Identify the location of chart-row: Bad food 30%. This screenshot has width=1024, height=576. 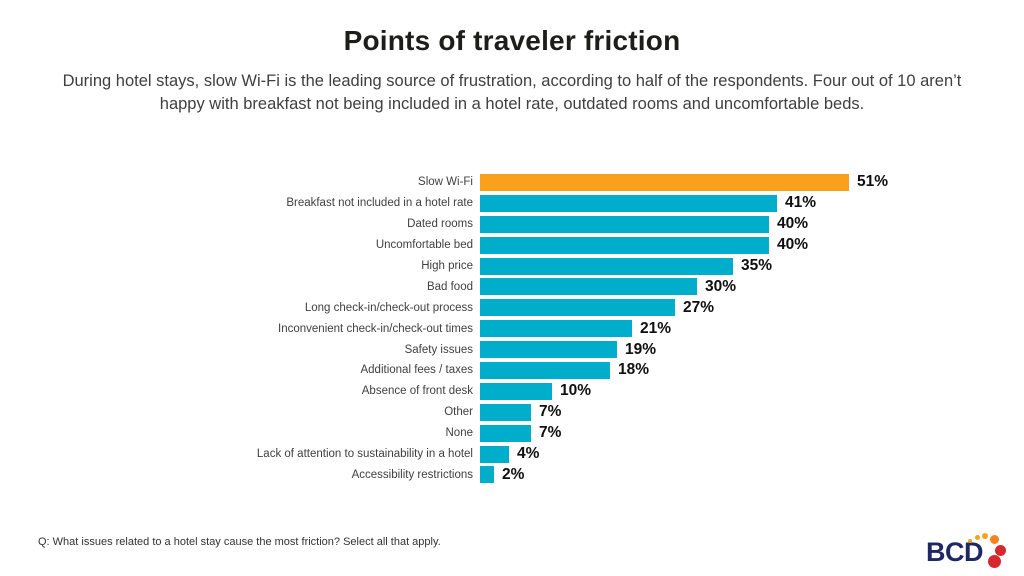
(512, 286).